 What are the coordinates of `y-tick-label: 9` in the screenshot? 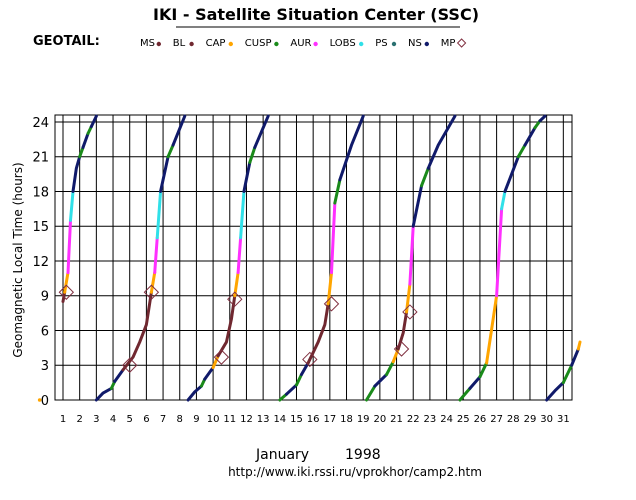 It's located at (45, 297).